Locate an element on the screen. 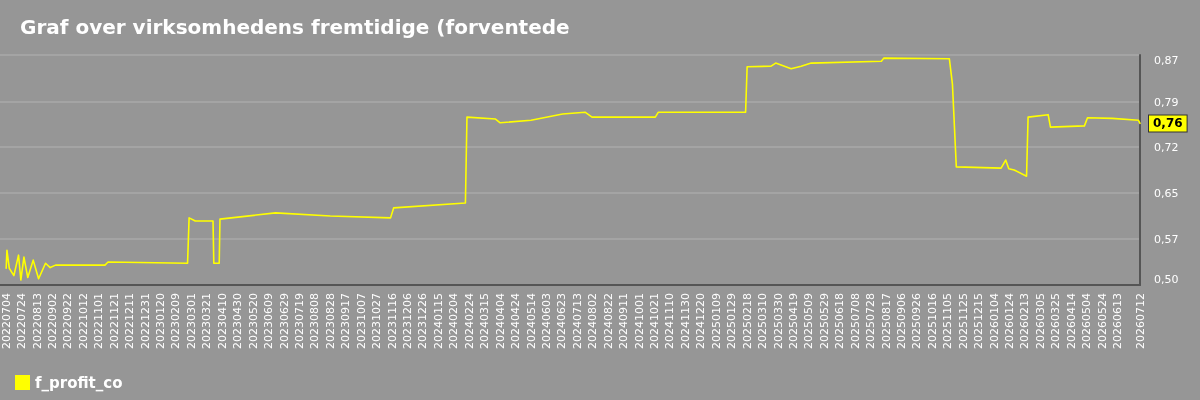 The image size is (1200, 400). x-tick-label: 20231226 is located at coordinates (423, 321).